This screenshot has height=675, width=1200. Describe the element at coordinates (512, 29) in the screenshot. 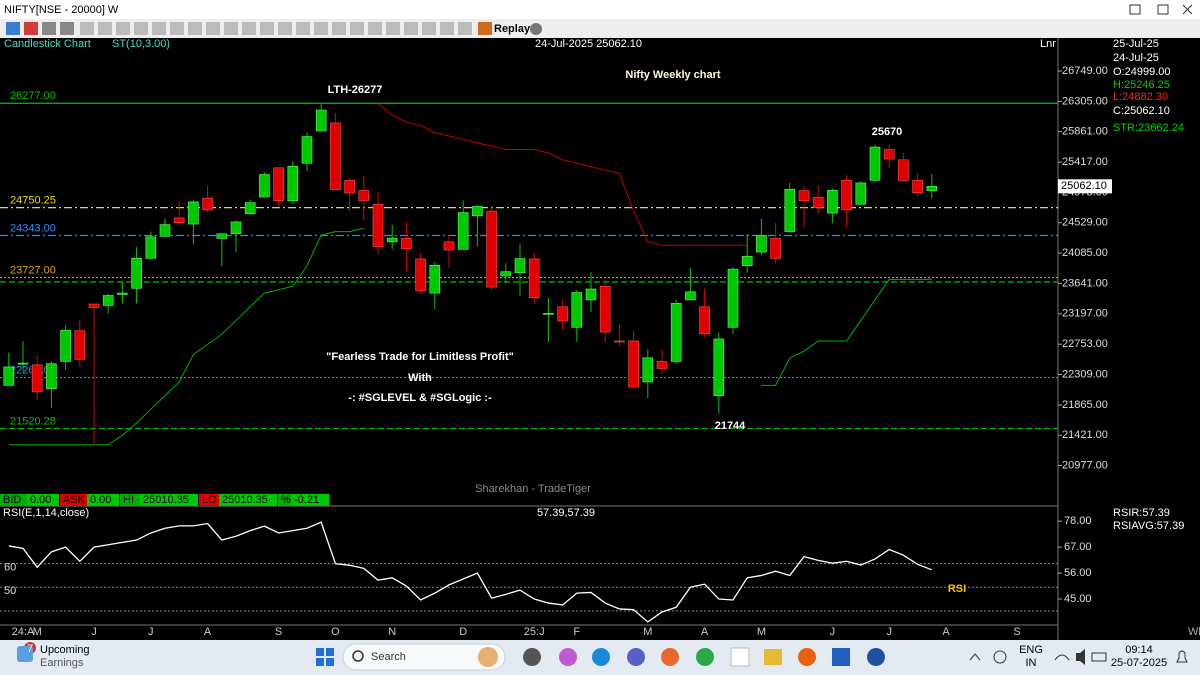

I see `replay-button: Replay` at that location.